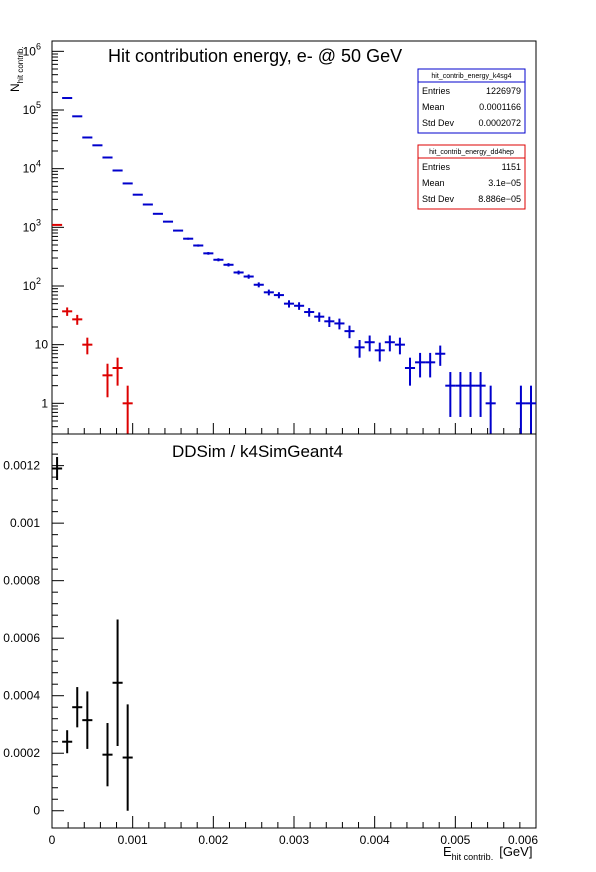 Image resolution: width=596 pixels, height=872 pixels. What do you see at coordinates (499, 199) in the screenshot?
I see `stats-row-value: 8.886e−05` at bounding box center [499, 199].